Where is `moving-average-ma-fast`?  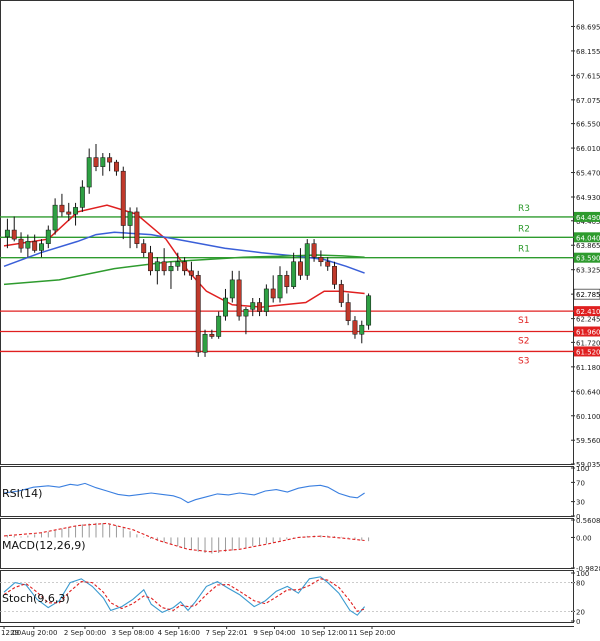
moving-average-ma-fast is located at coordinates (184, 256).